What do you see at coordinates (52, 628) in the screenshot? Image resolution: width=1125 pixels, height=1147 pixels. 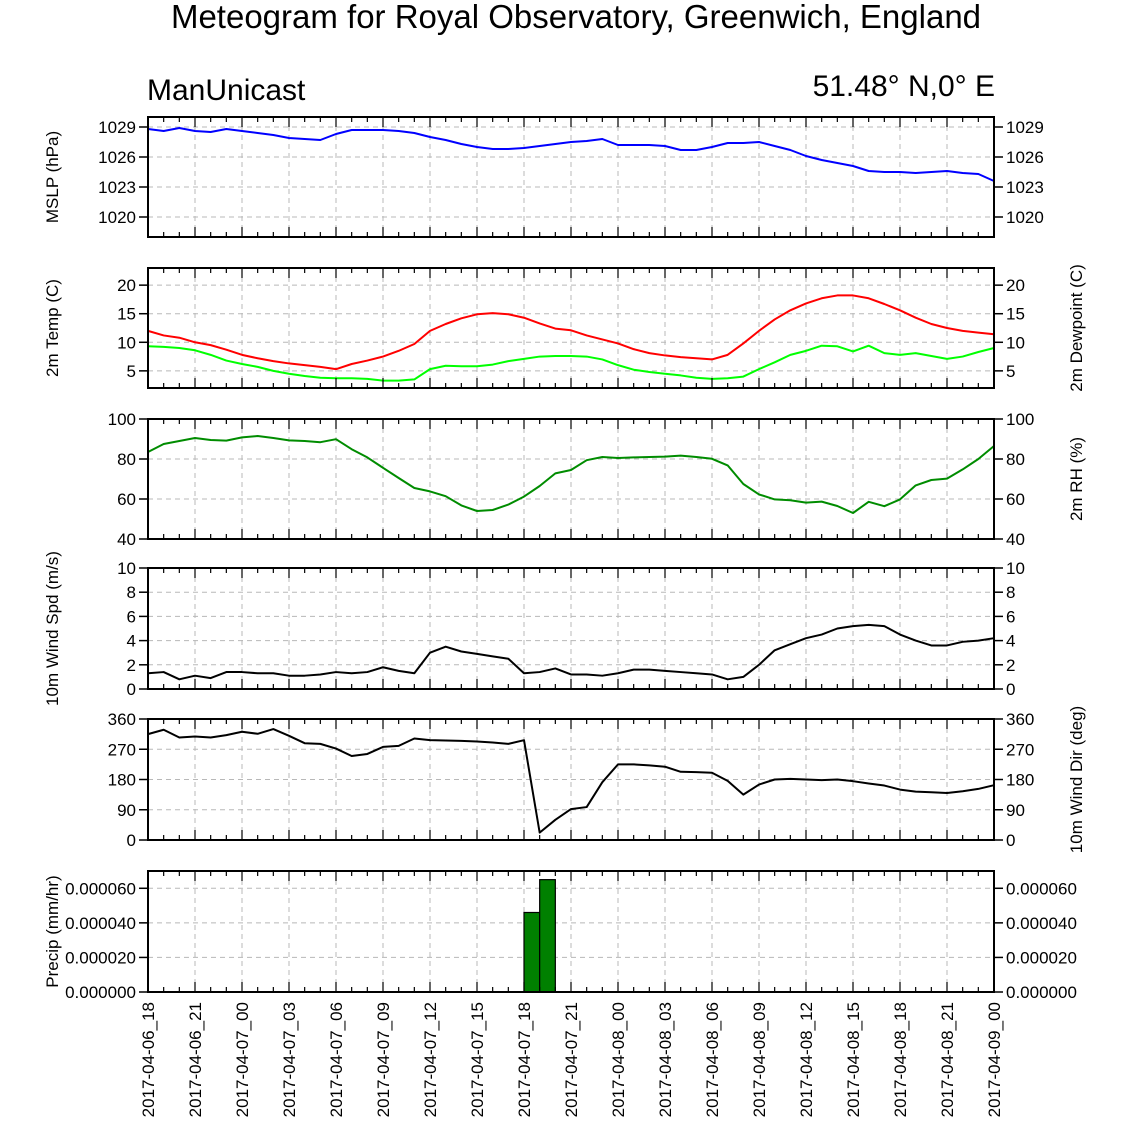 I see `y-axis-title-left: 10m Wind Spd (m/s)` at bounding box center [52, 628].